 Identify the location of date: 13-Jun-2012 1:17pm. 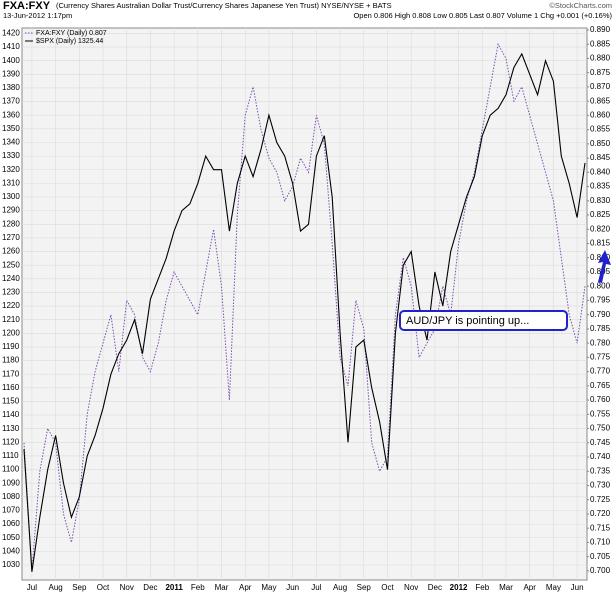
(37, 15).